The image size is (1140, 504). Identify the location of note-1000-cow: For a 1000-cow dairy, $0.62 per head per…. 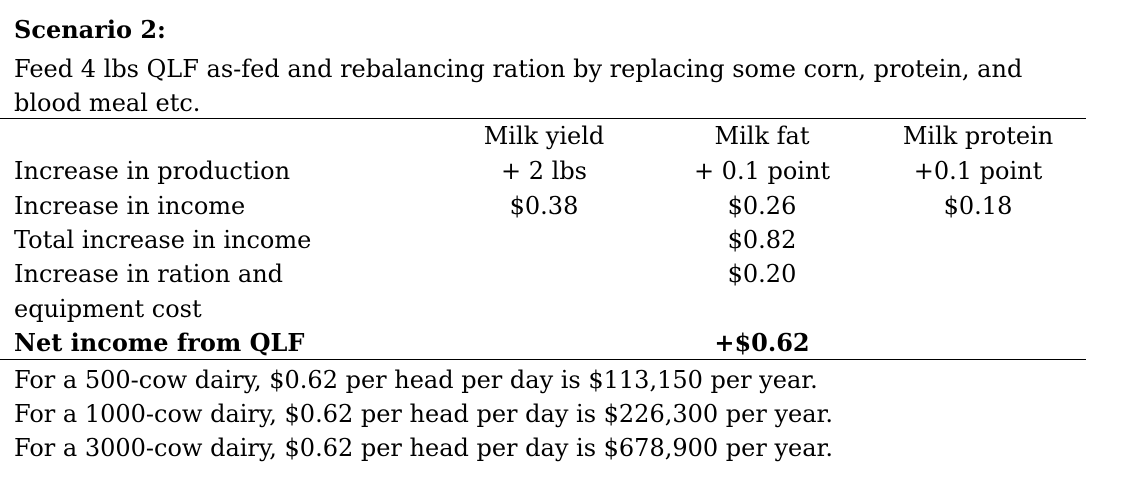
(423, 414).